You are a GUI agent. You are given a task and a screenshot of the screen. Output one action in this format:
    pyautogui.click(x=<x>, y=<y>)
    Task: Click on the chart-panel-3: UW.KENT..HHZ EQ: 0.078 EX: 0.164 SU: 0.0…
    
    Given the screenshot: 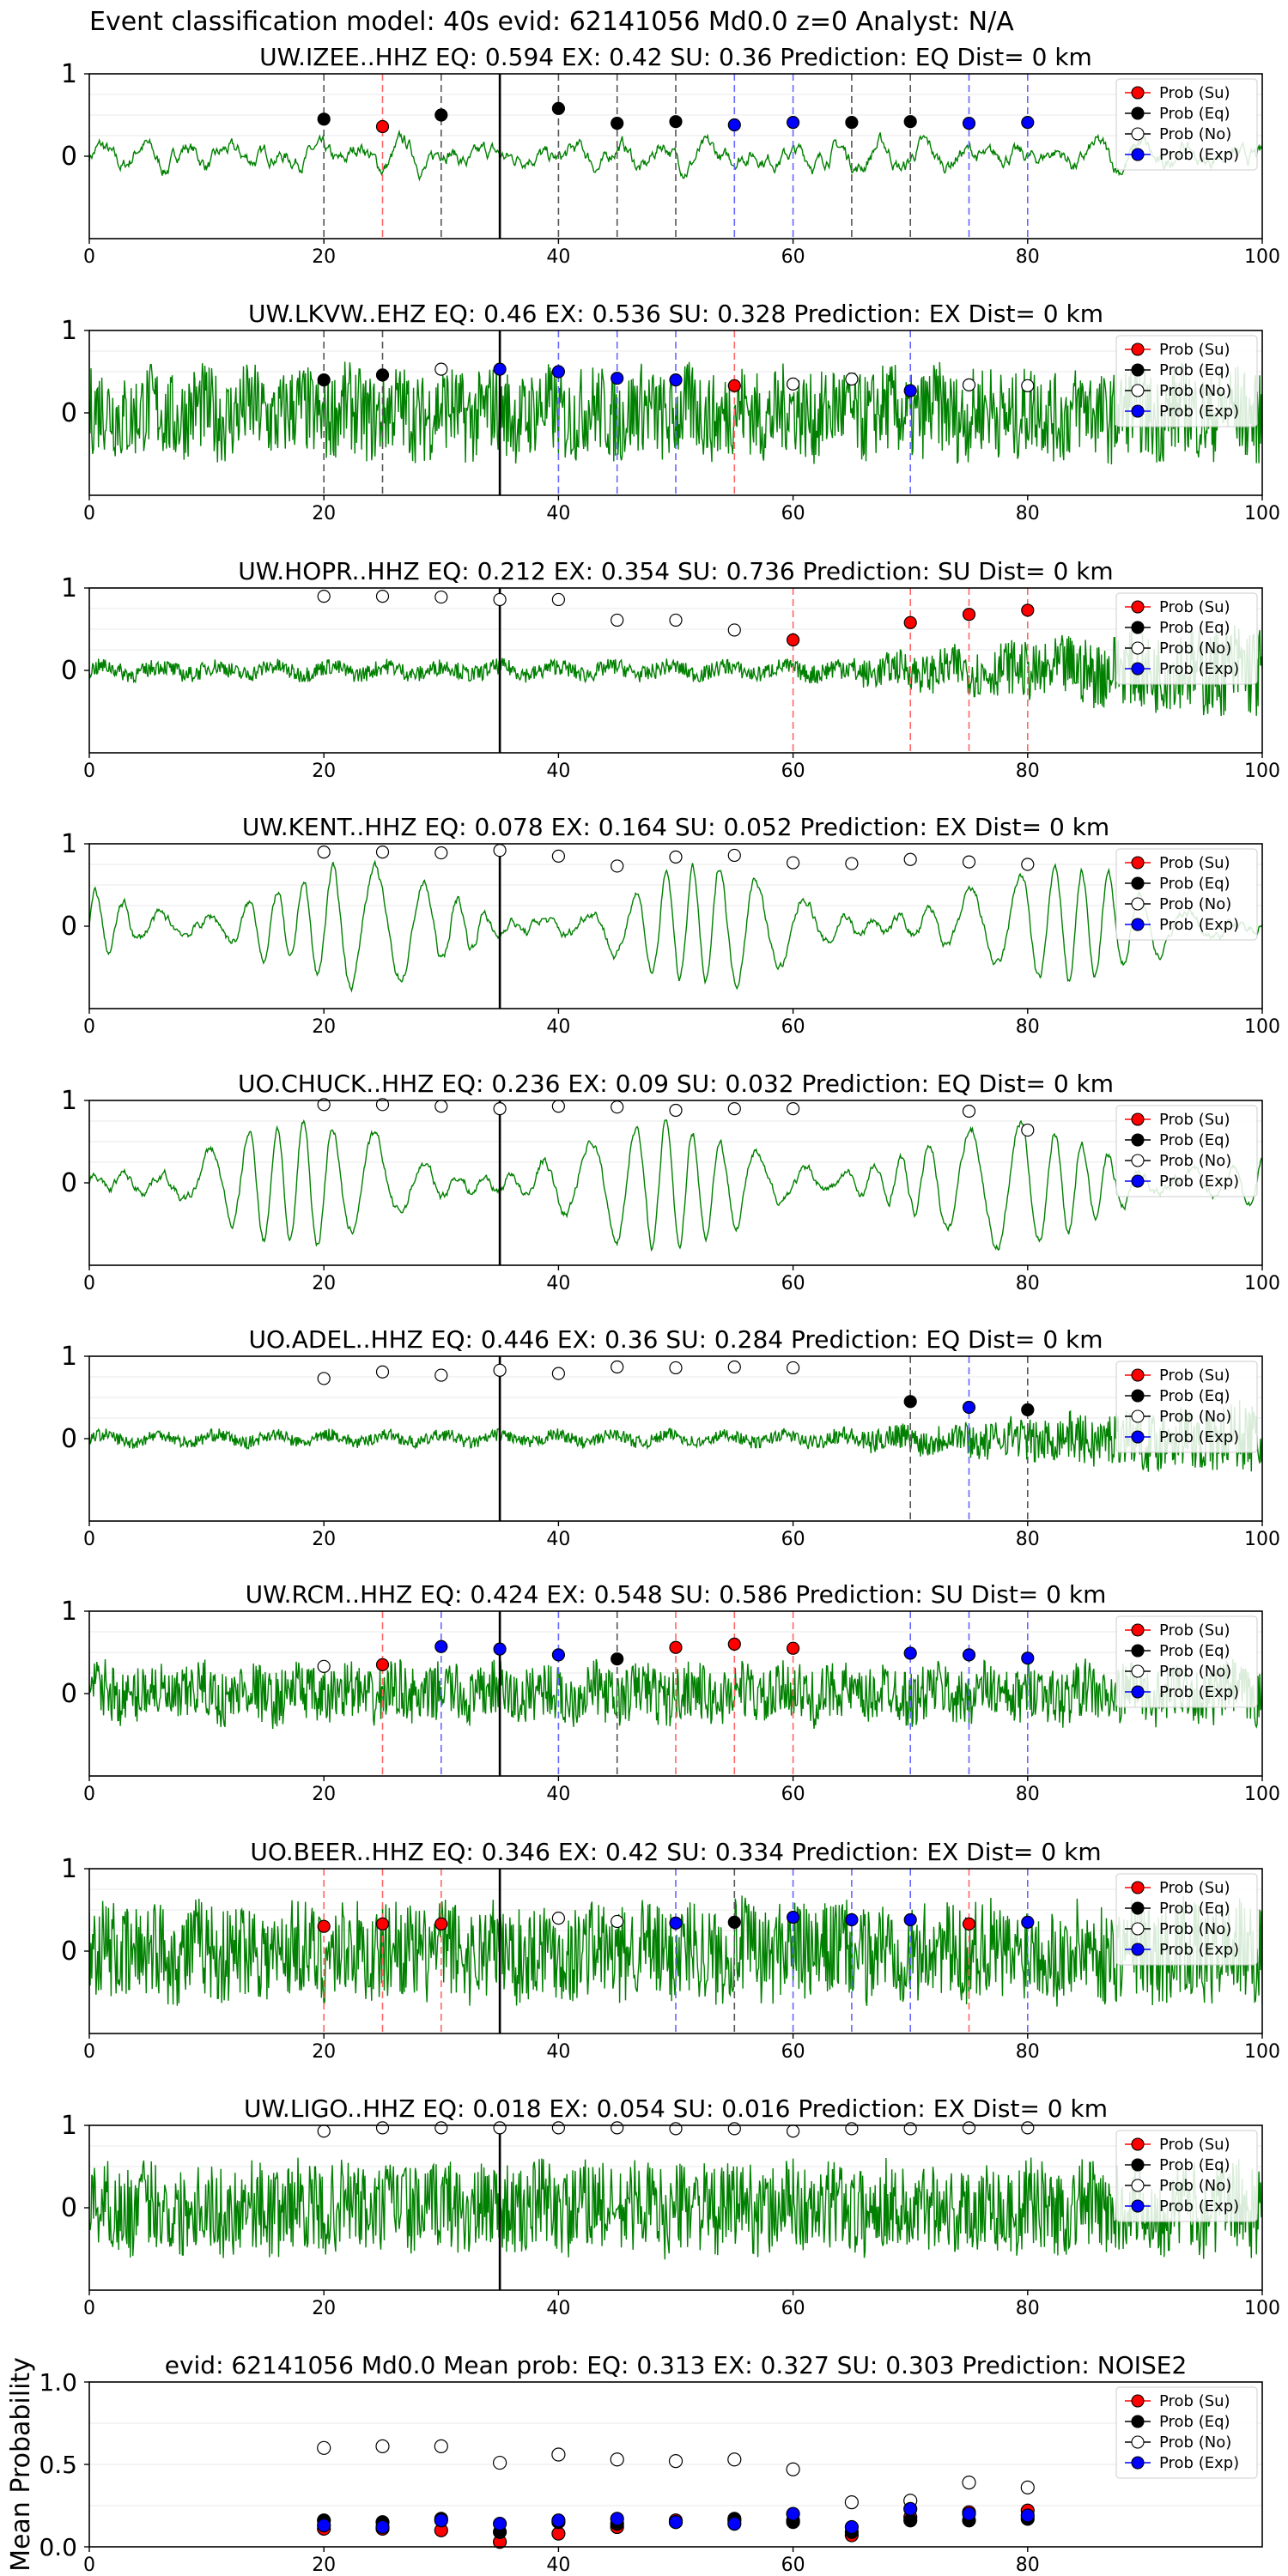 What is the action you would take?
    pyautogui.click(x=671, y=926)
    